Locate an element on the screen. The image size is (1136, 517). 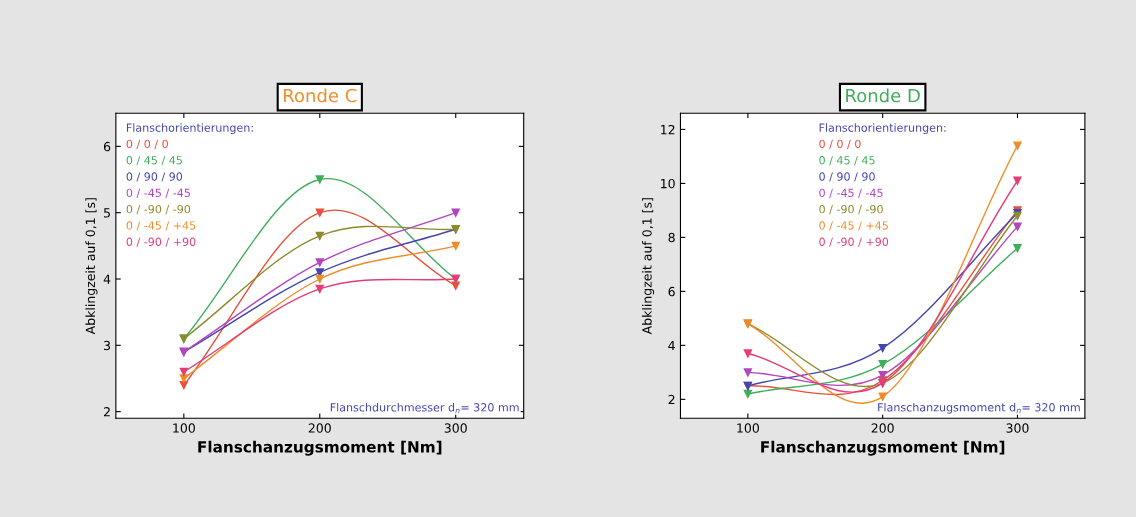
y-tick-label: 3 is located at coordinates (107, 345).